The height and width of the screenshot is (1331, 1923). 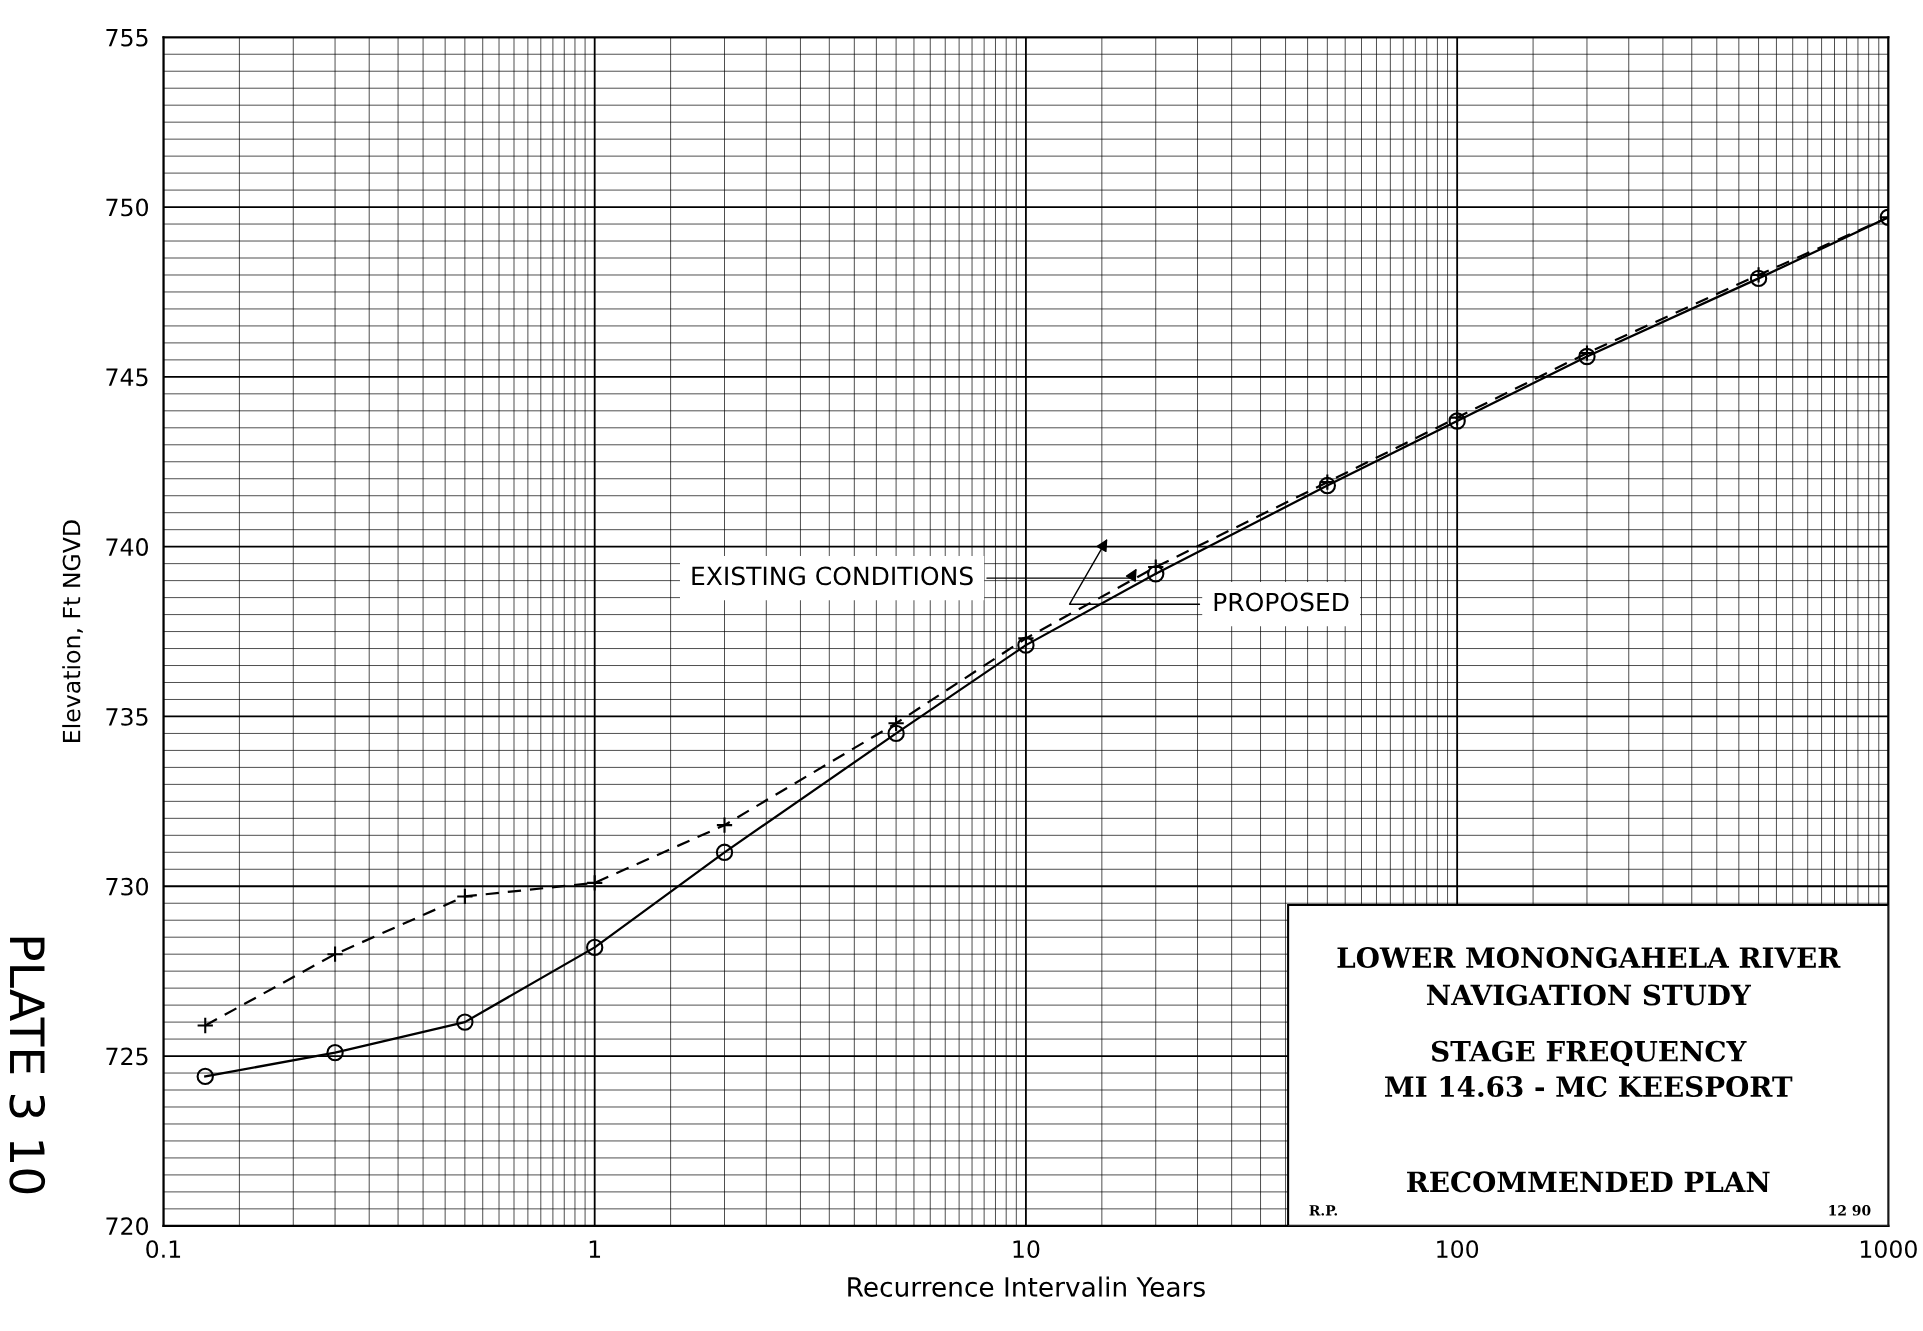 What do you see at coordinates (1589, 976) in the screenshot?
I see `text: LOWER MONONGAHELA RIVER NAVIGATION STUDY` at bounding box center [1589, 976].